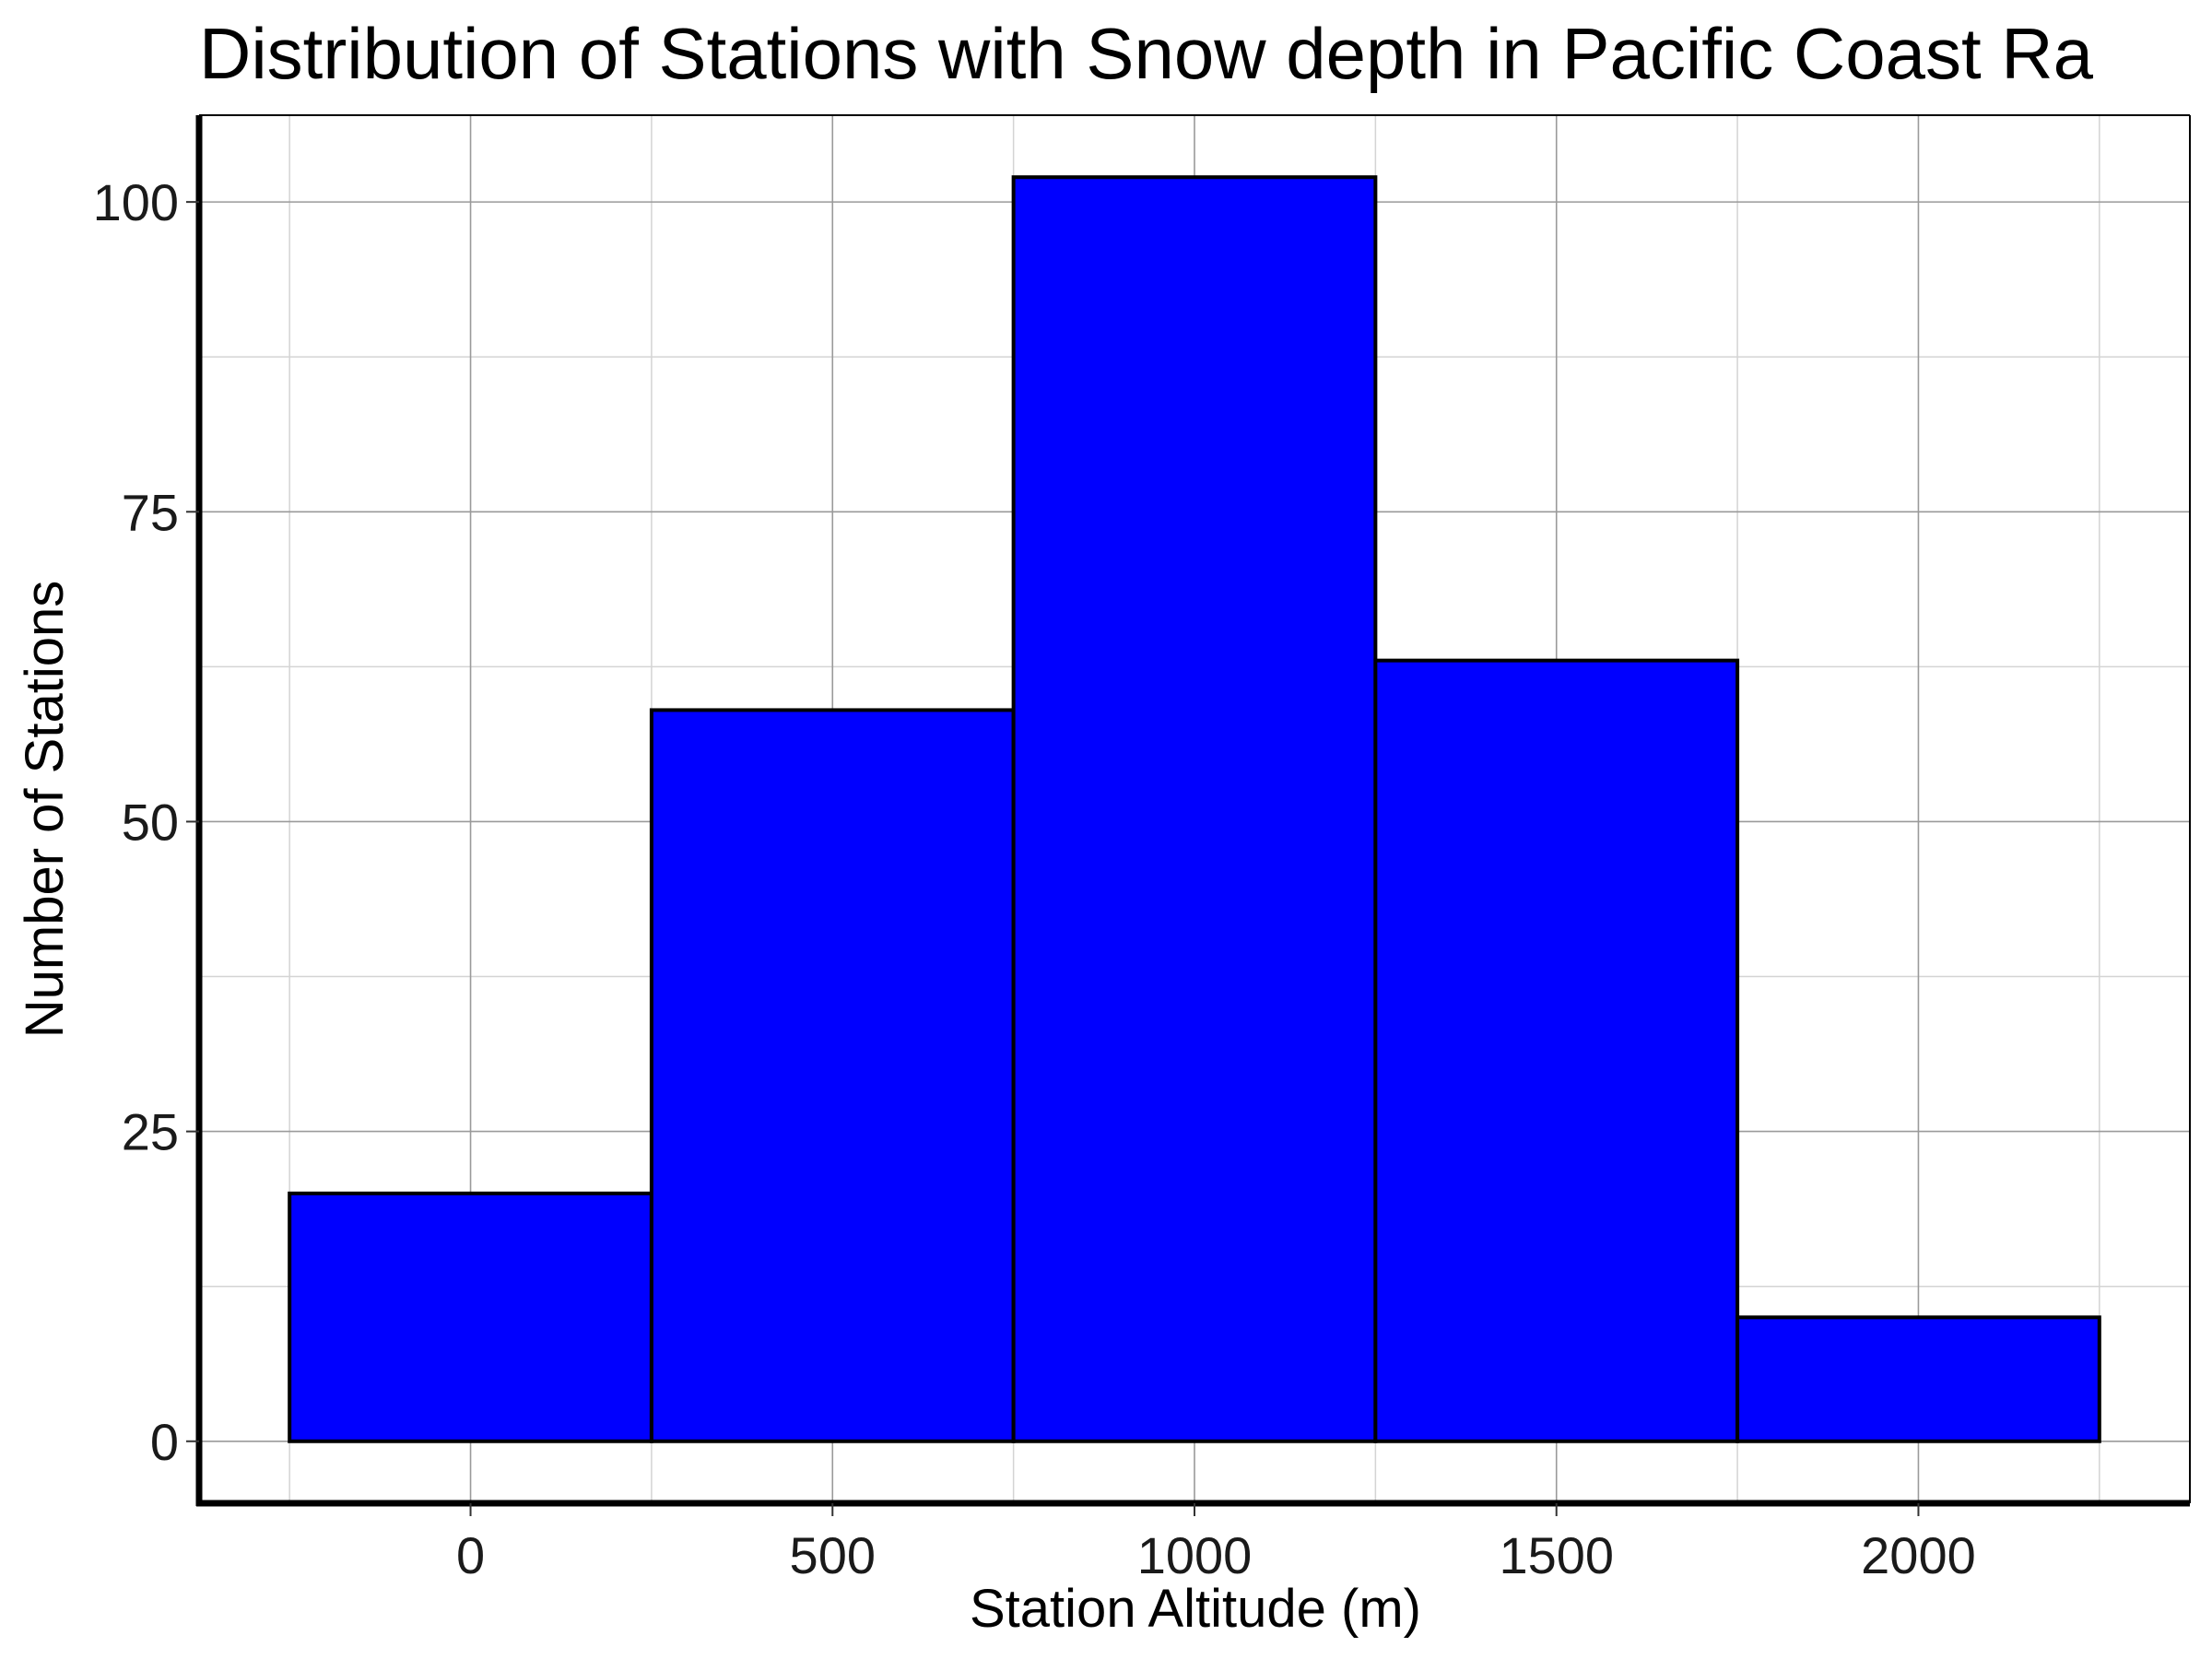 The image size is (2212, 1659). I want to click on x-tick-label: 500, so click(833, 1555).